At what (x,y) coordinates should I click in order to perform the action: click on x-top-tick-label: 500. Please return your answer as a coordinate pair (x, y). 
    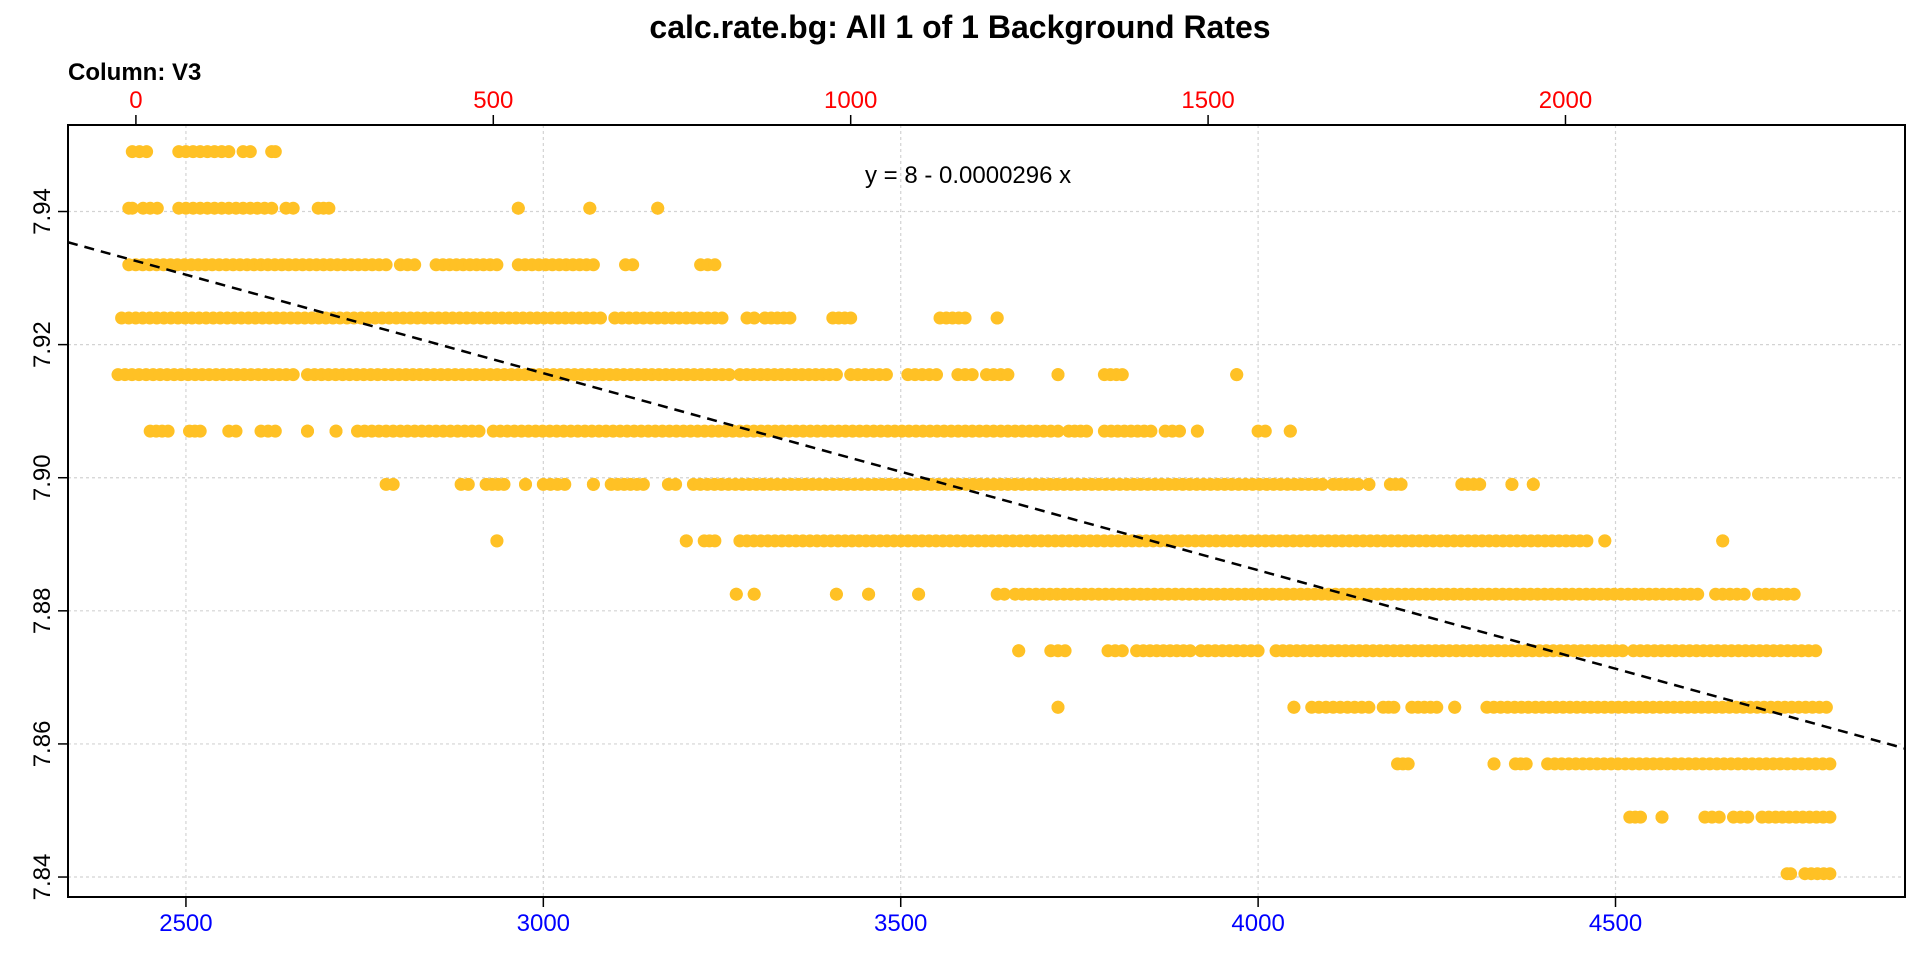
    Looking at the image, I should click on (493, 100).